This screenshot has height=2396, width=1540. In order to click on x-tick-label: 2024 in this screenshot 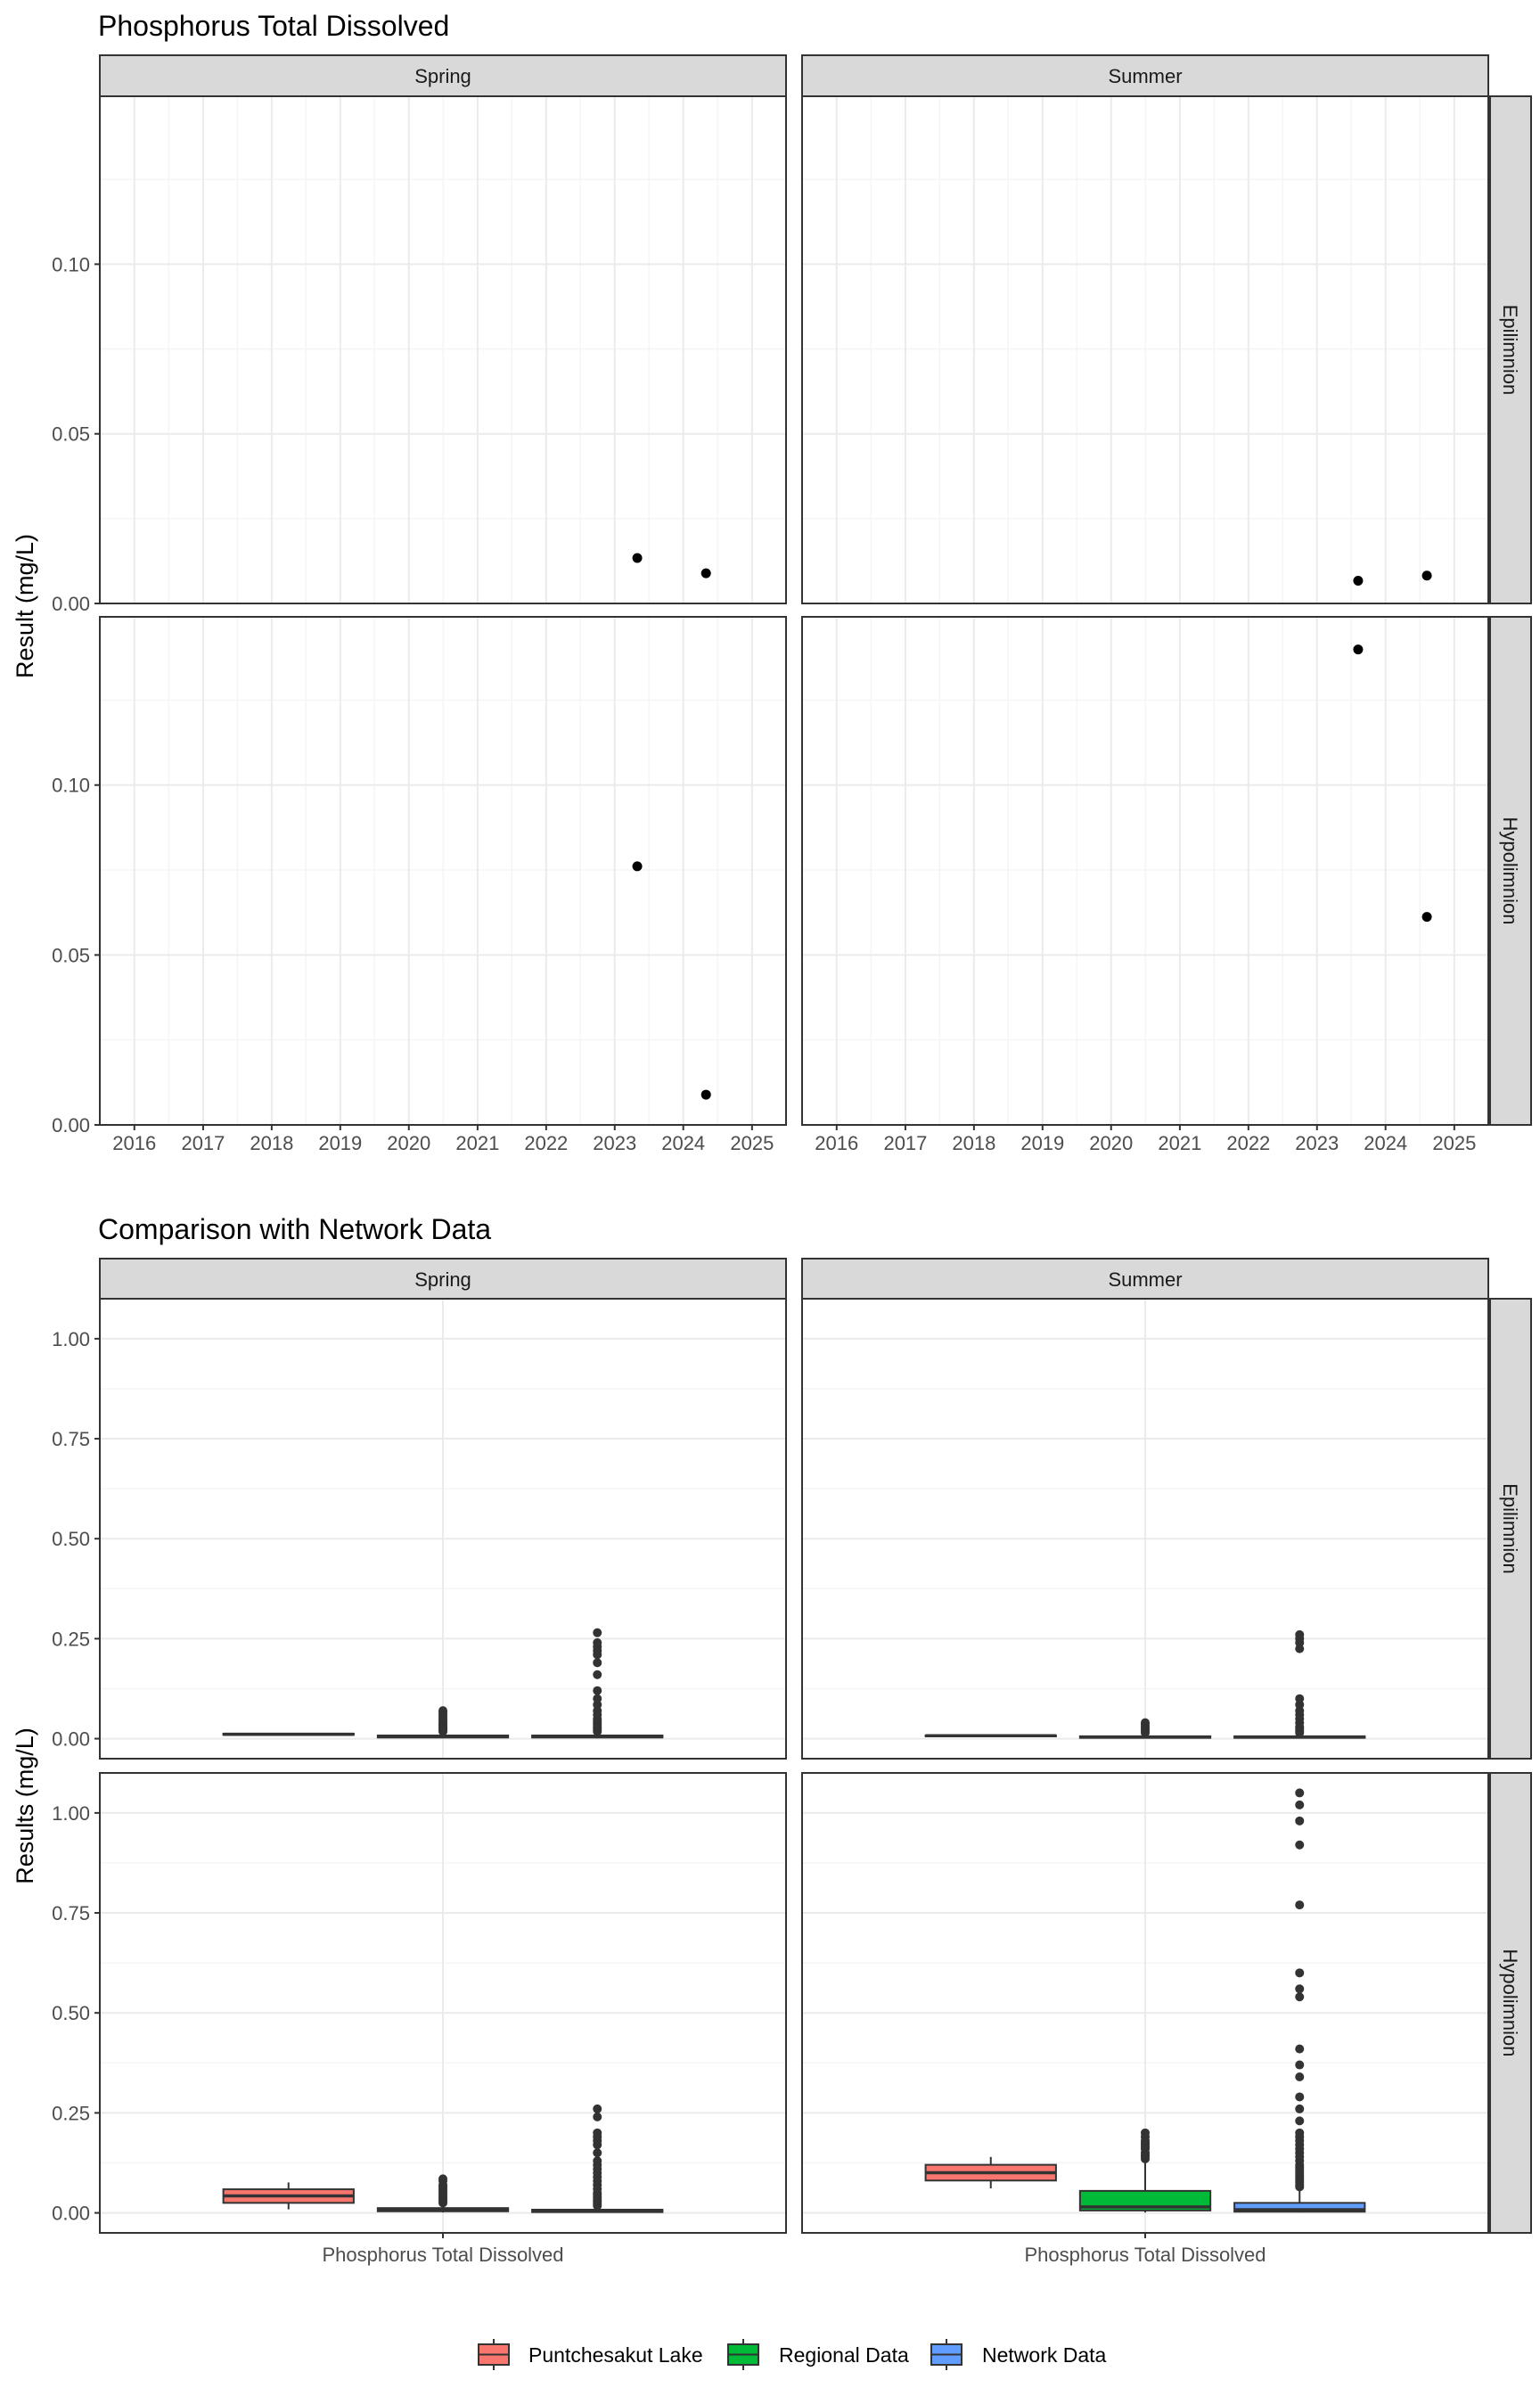, I will do `click(683, 1143)`.